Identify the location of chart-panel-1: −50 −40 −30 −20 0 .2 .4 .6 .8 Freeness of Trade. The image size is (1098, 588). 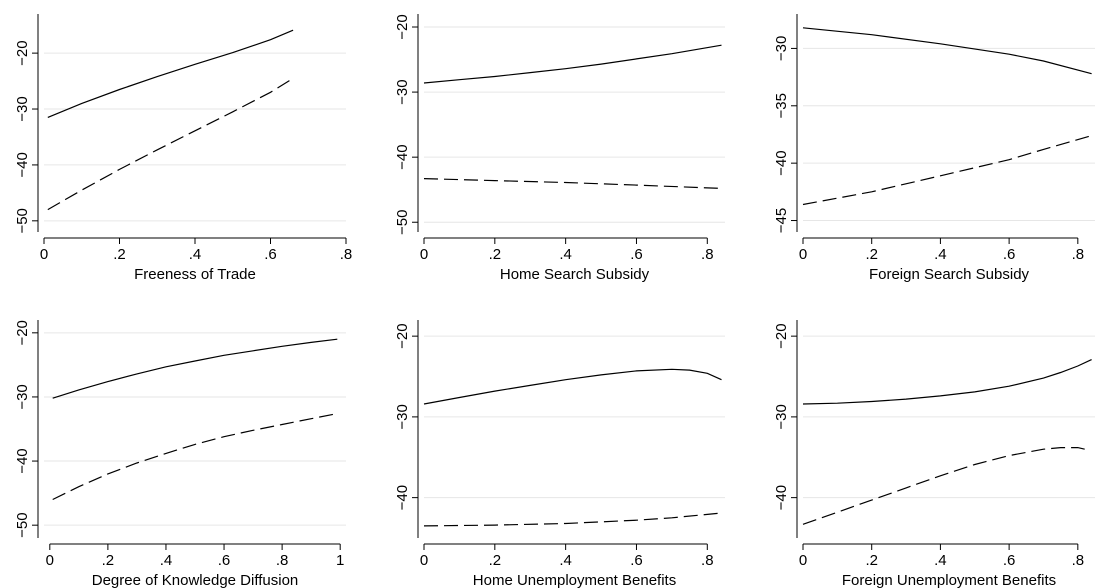
(183, 148).